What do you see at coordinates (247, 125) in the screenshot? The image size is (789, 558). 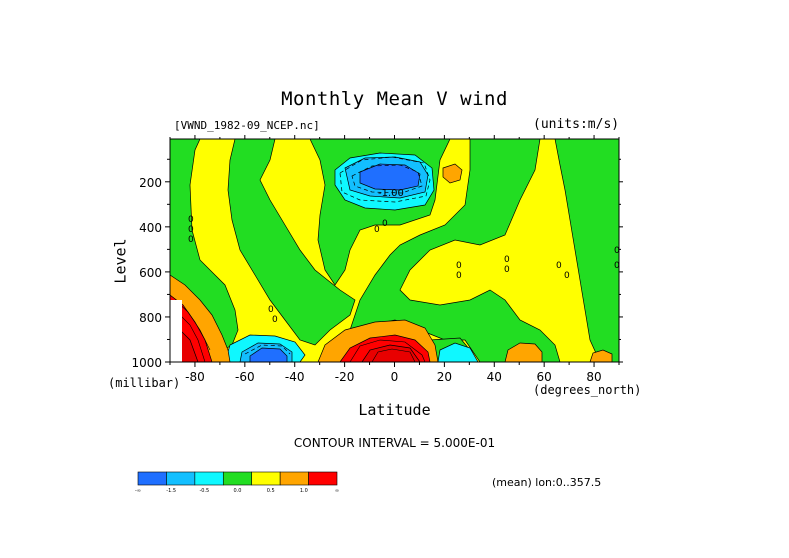 I see `dataset-filename: [VWND_1982-09_NCEP.nc]` at bounding box center [247, 125].